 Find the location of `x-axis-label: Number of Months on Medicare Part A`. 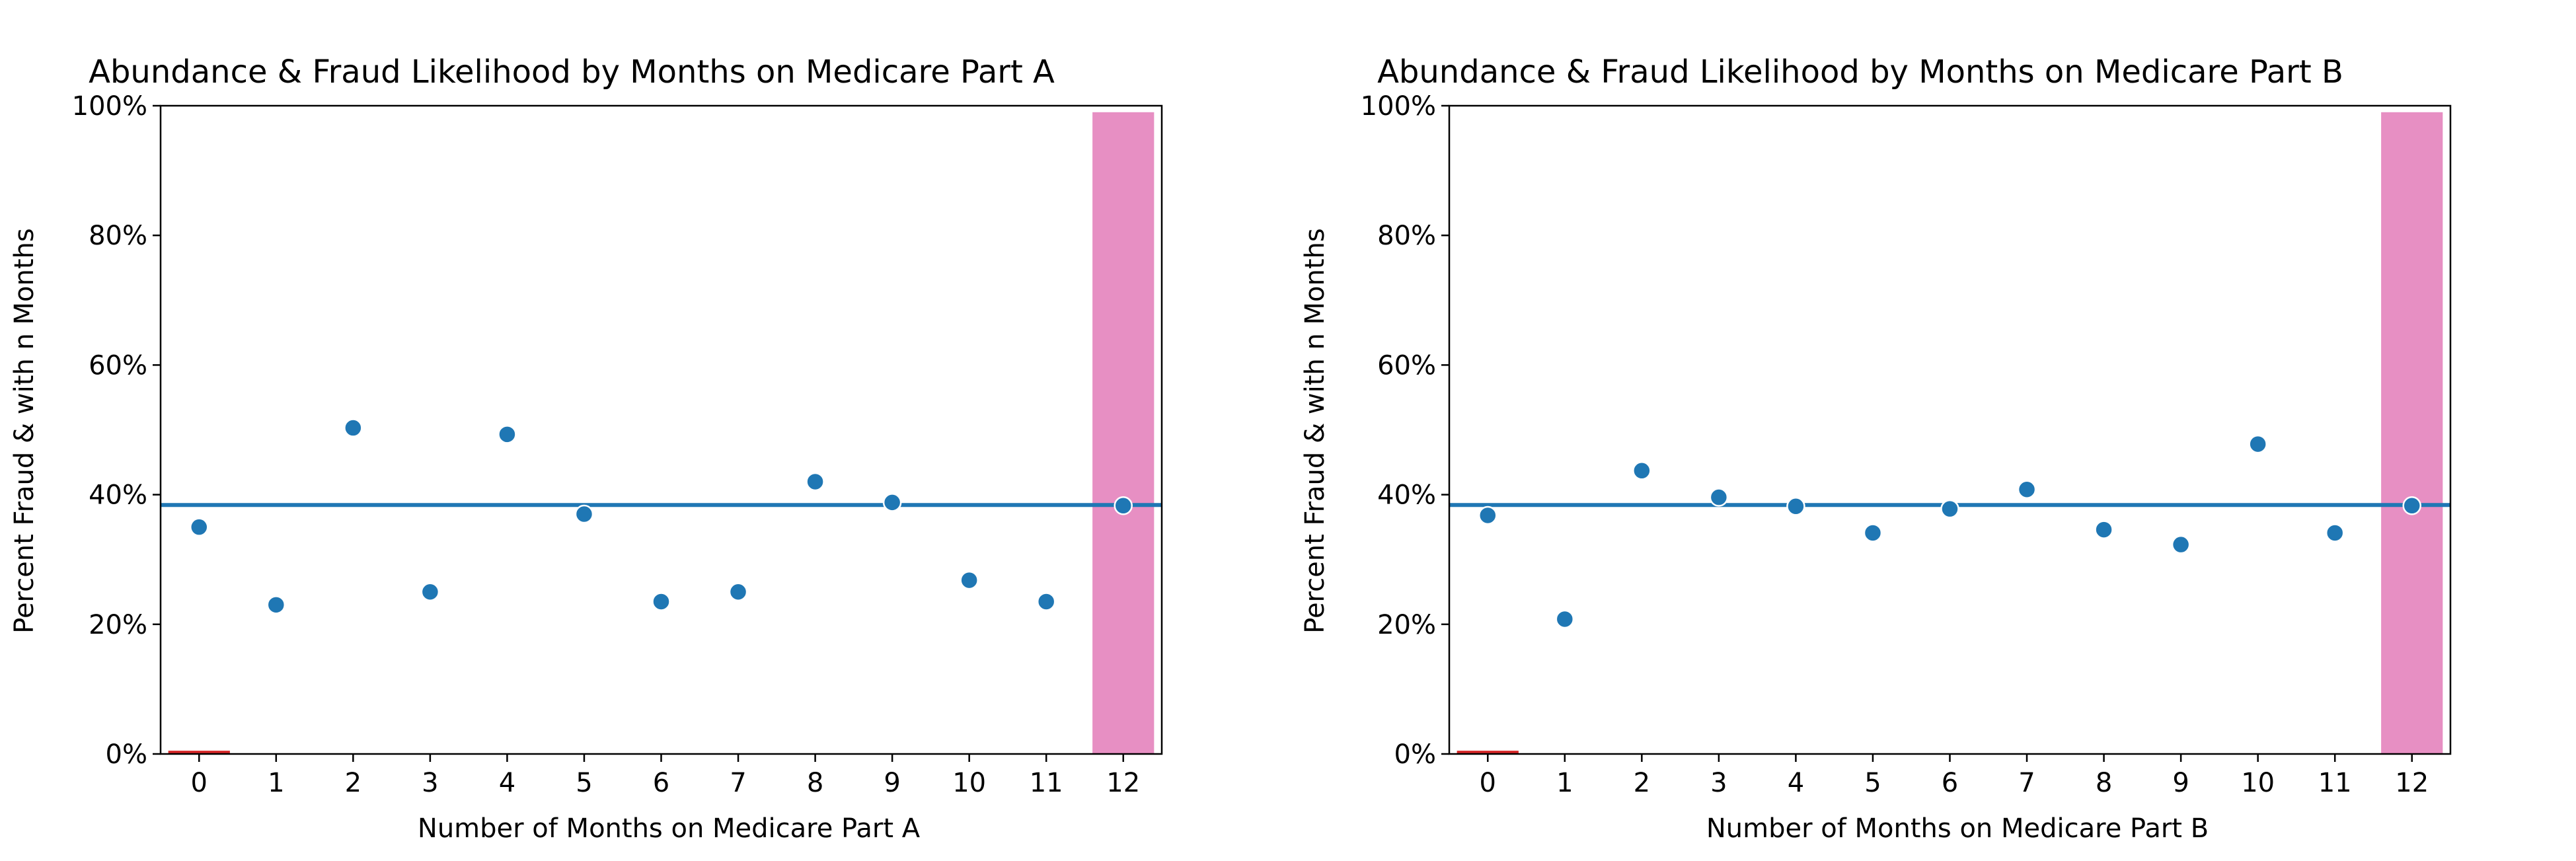

x-axis-label: Number of Months on Medicare Part A is located at coordinates (670, 828).